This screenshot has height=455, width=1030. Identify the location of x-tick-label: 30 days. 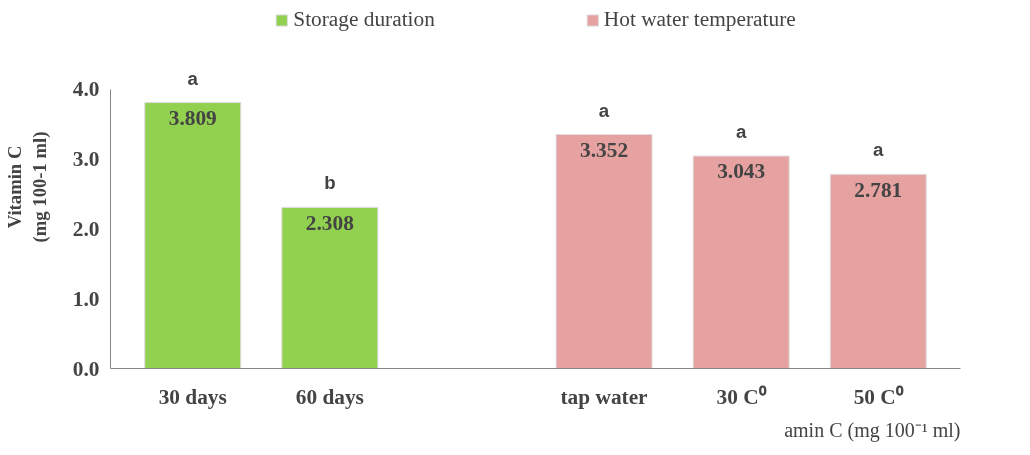
(192, 396).